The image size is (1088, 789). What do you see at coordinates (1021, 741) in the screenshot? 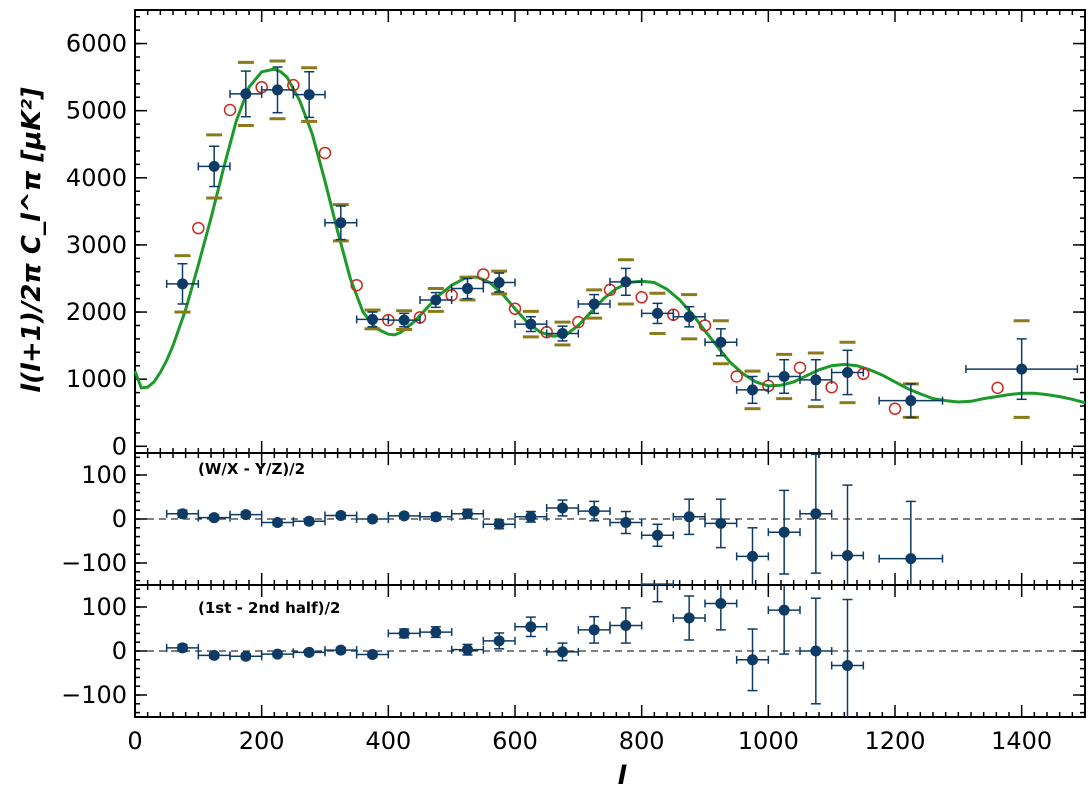
I see `x-tick-label: 1400` at bounding box center [1021, 741].